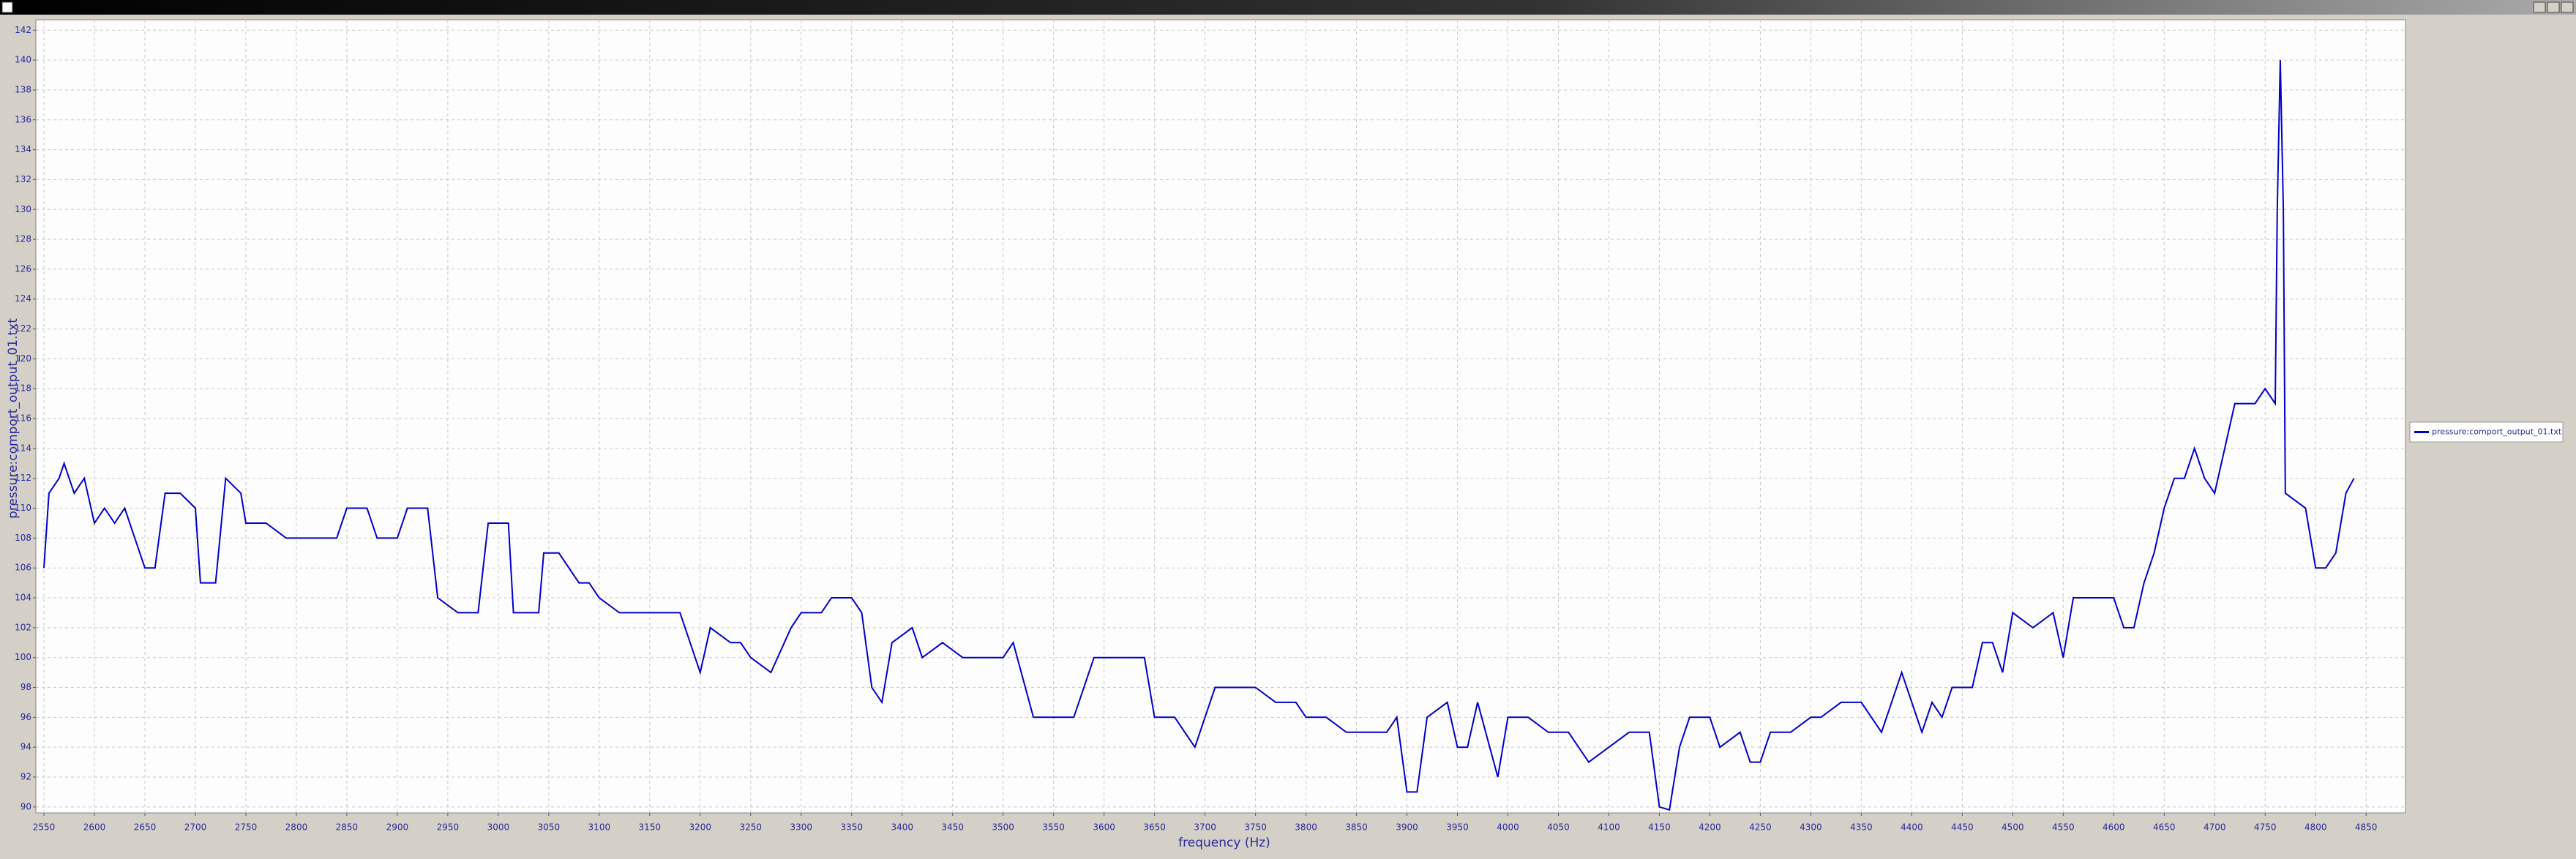 This screenshot has width=2576, height=859. I want to click on x-tick-label: 3500, so click(1003, 827).